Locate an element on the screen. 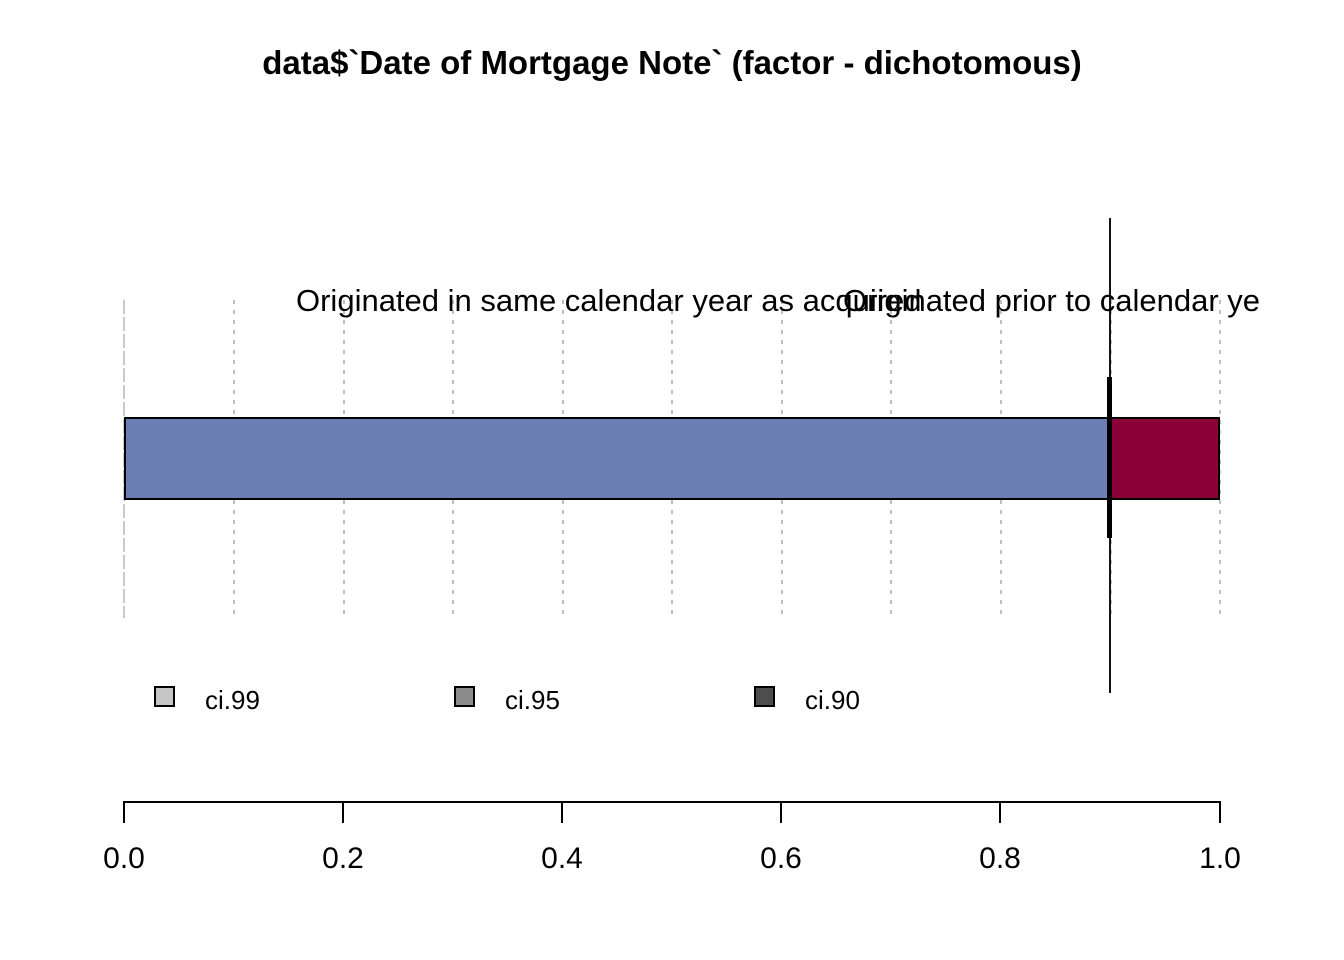 The height and width of the screenshot is (960, 1344). legend-swatch-ci99 is located at coordinates (164, 696).